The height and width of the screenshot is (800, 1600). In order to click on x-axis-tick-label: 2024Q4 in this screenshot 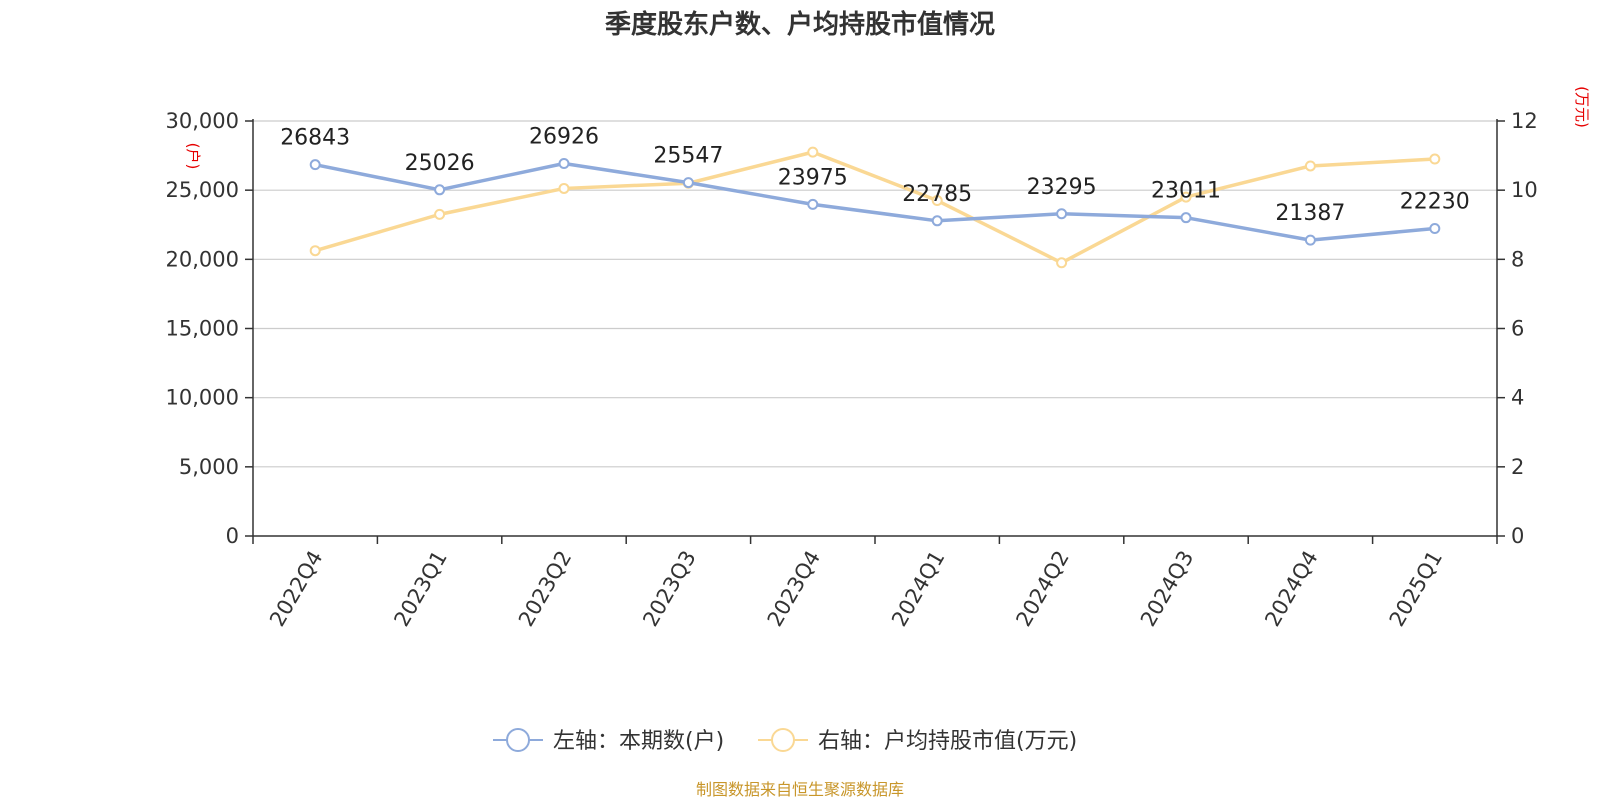, I will do `click(1291, 589)`.